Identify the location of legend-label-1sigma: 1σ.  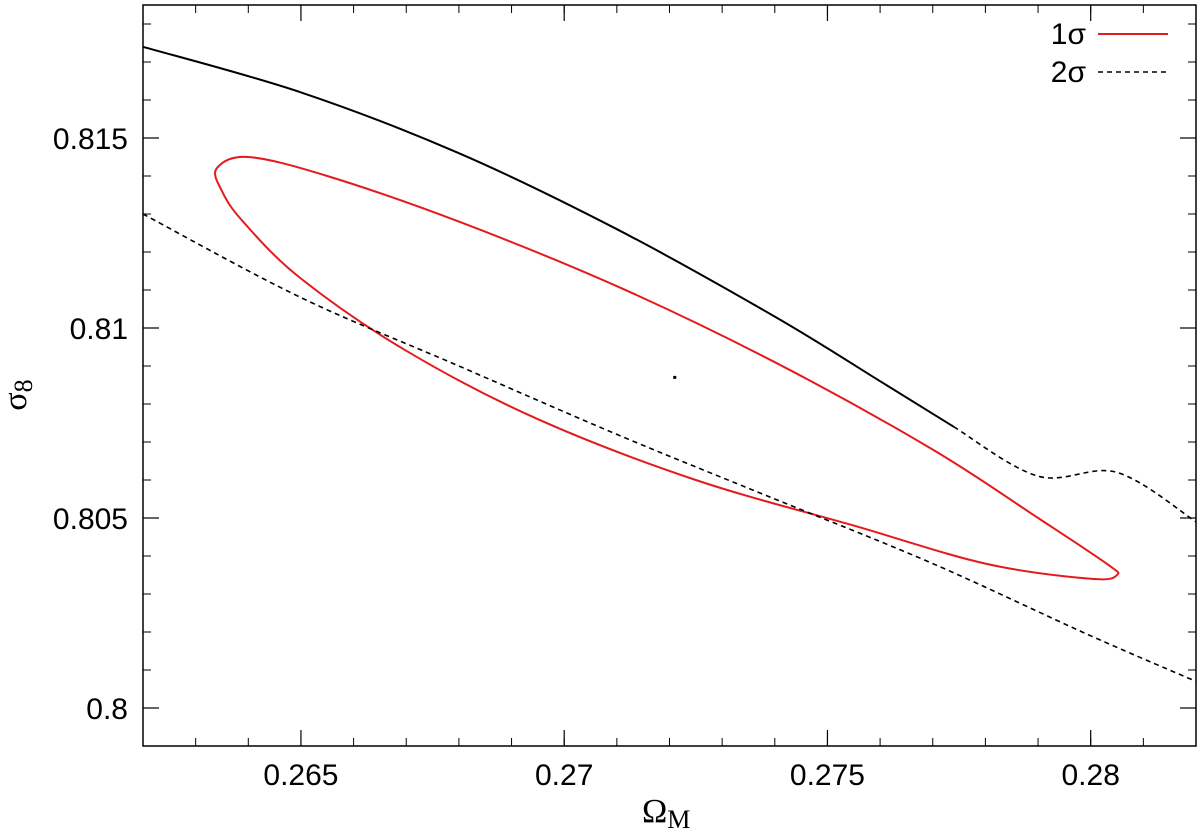
(1069, 34).